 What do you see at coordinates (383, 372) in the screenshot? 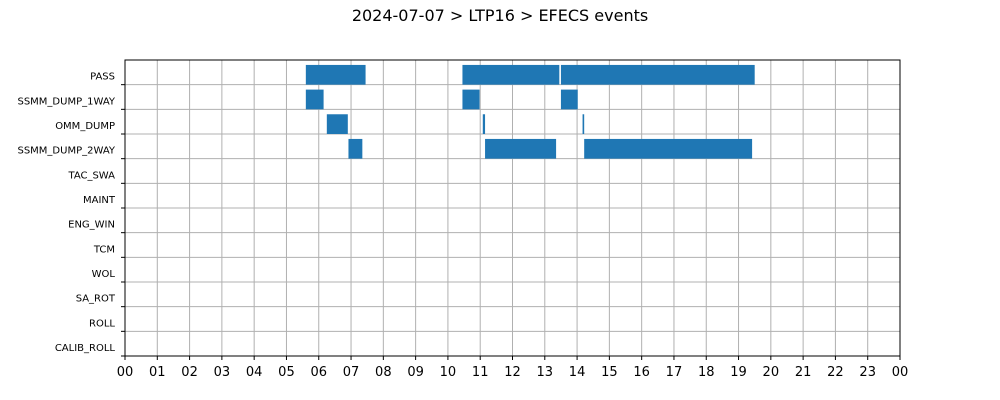
I see `x-tick-label: 08` at bounding box center [383, 372].